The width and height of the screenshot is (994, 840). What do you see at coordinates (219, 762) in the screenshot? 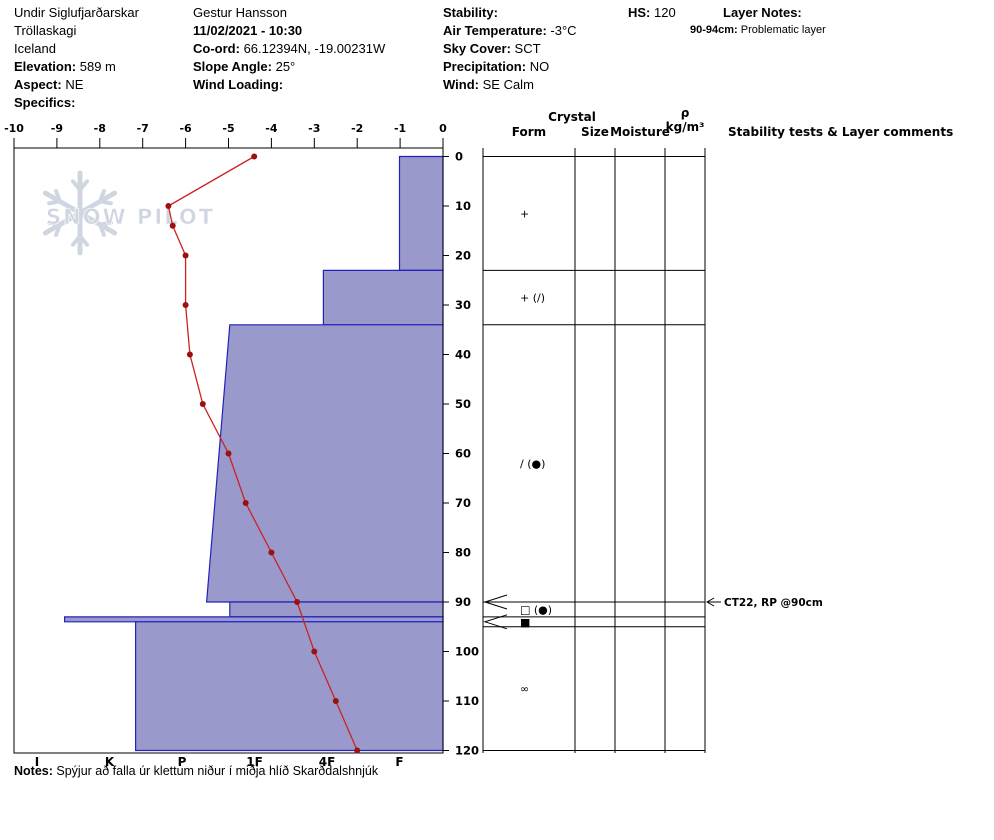
I see `hardness-axis: I K P 1F 4F F` at bounding box center [219, 762].